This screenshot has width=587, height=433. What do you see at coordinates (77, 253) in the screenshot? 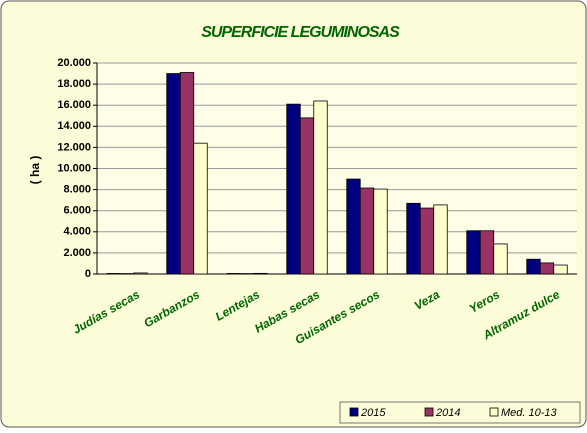
I see `y-tick-label: 2.000` at bounding box center [77, 253].